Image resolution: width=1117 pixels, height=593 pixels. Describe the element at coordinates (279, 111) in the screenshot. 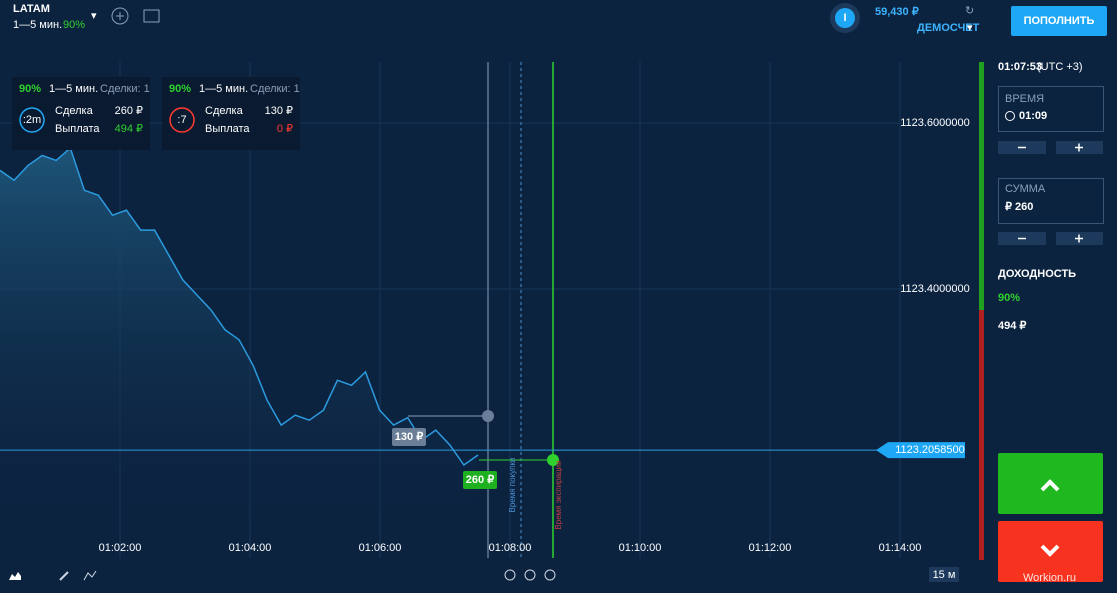

I see `card-deal-value: 130 ₽` at that location.